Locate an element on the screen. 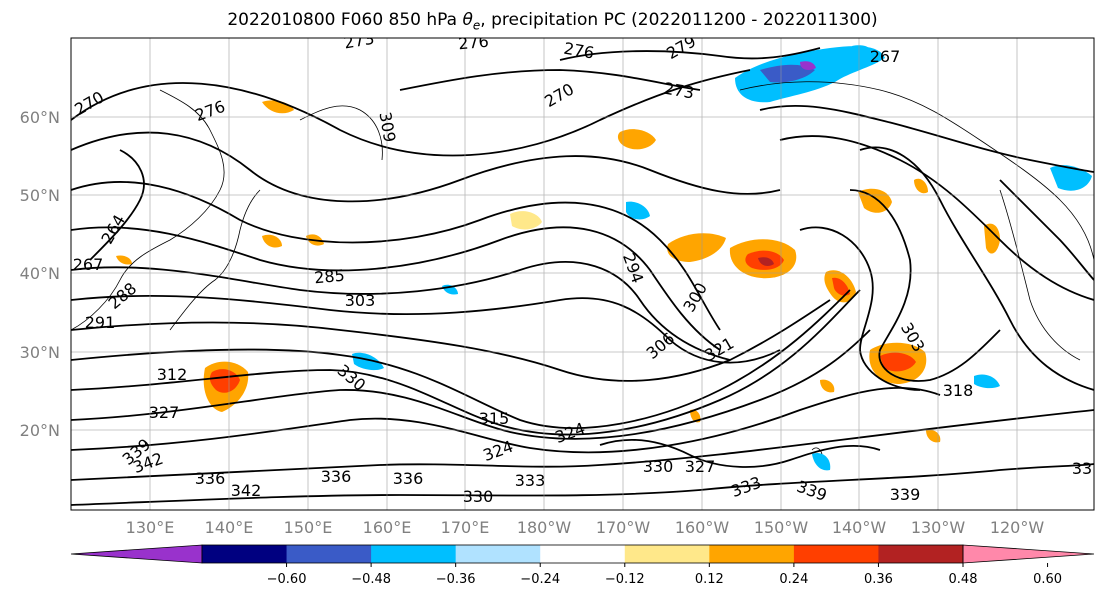 This screenshot has height=603, width=1105. contour-label: 276 is located at coordinates (473, 43).